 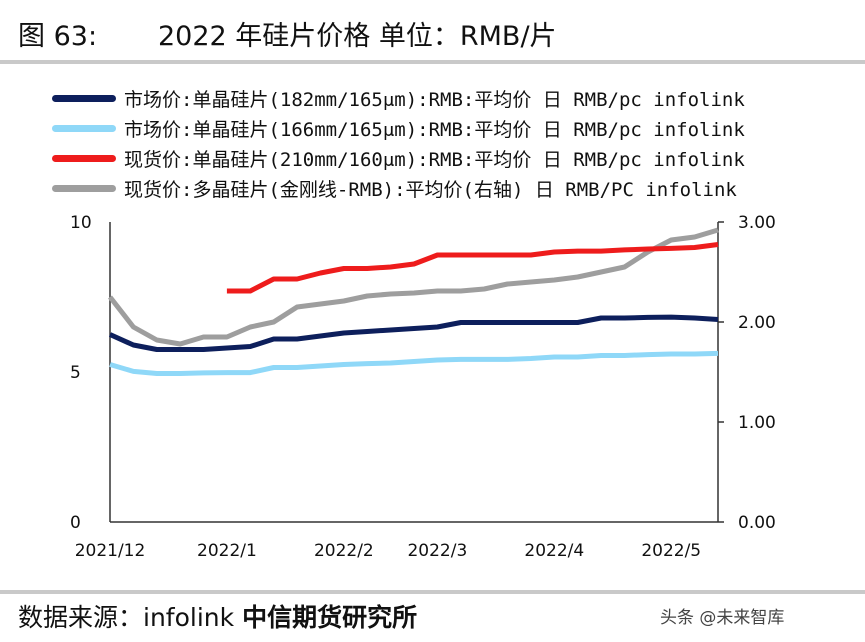 I want to click on source-org: 中信期货研究所, so click(x=330, y=617).